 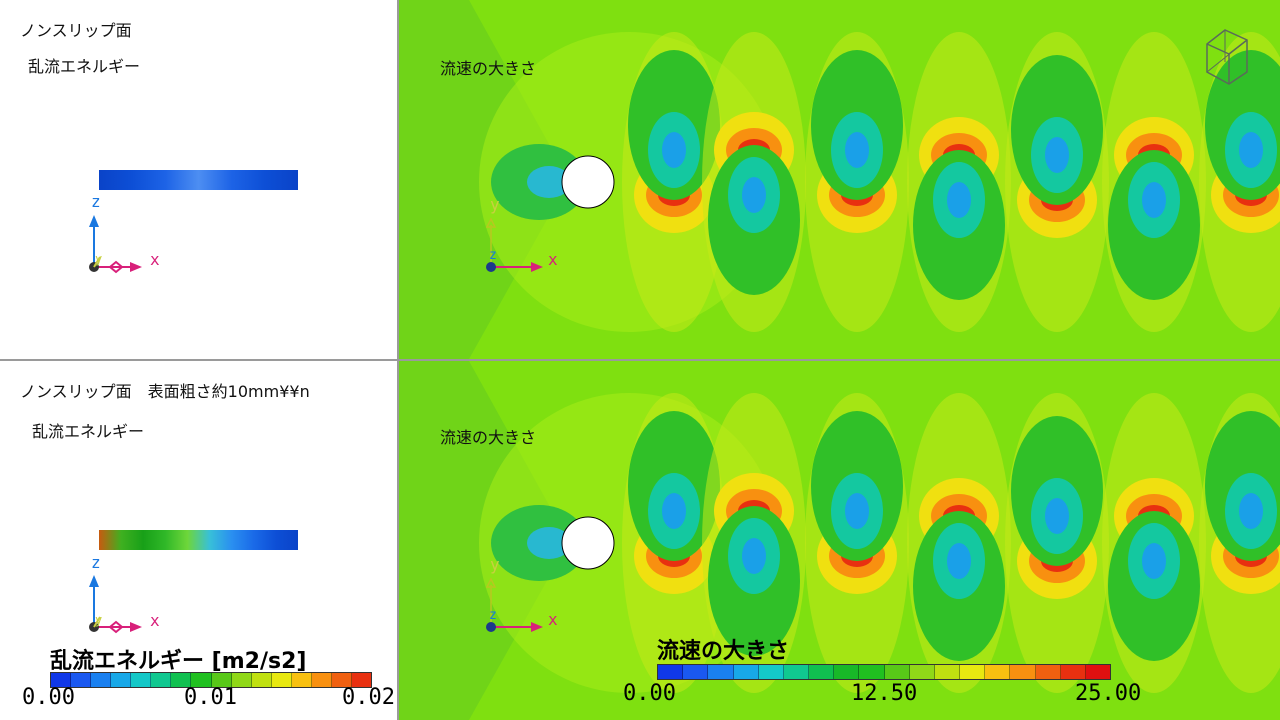 I want to click on velocity-legend-tick-mid: 12.50, so click(x=884, y=693).